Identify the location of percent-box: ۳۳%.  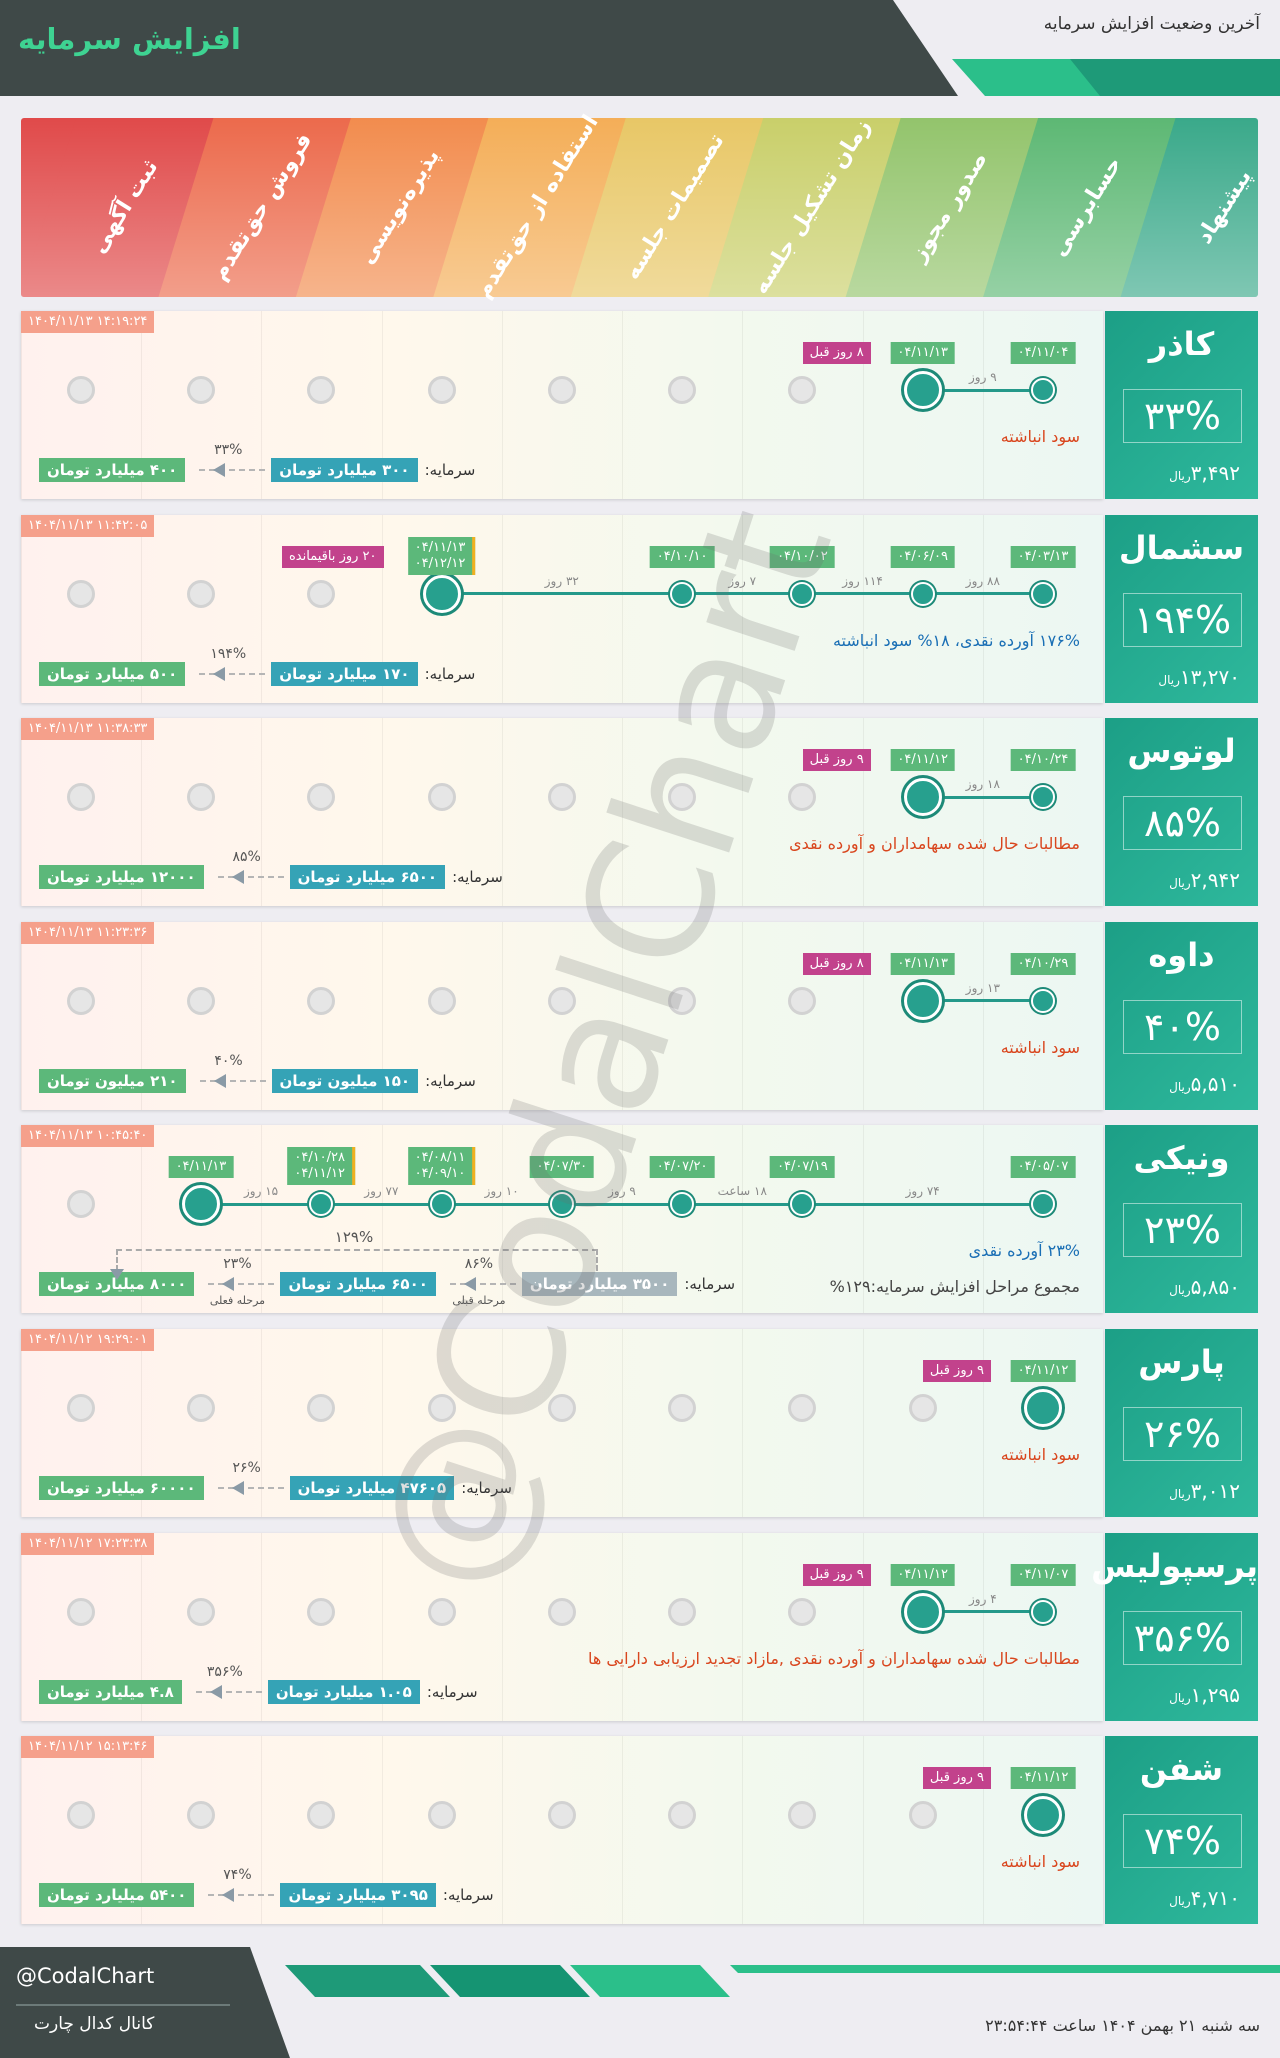
(1182, 416).